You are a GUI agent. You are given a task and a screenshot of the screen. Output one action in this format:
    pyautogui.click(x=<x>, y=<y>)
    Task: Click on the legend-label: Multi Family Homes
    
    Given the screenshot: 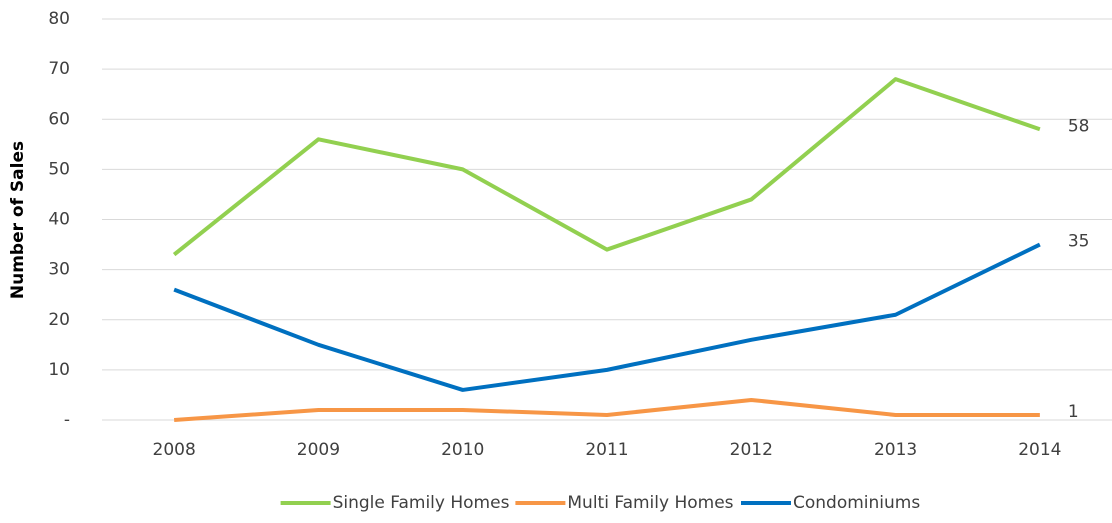 What is the action you would take?
    pyautogui.click(x=650, y=503)
    